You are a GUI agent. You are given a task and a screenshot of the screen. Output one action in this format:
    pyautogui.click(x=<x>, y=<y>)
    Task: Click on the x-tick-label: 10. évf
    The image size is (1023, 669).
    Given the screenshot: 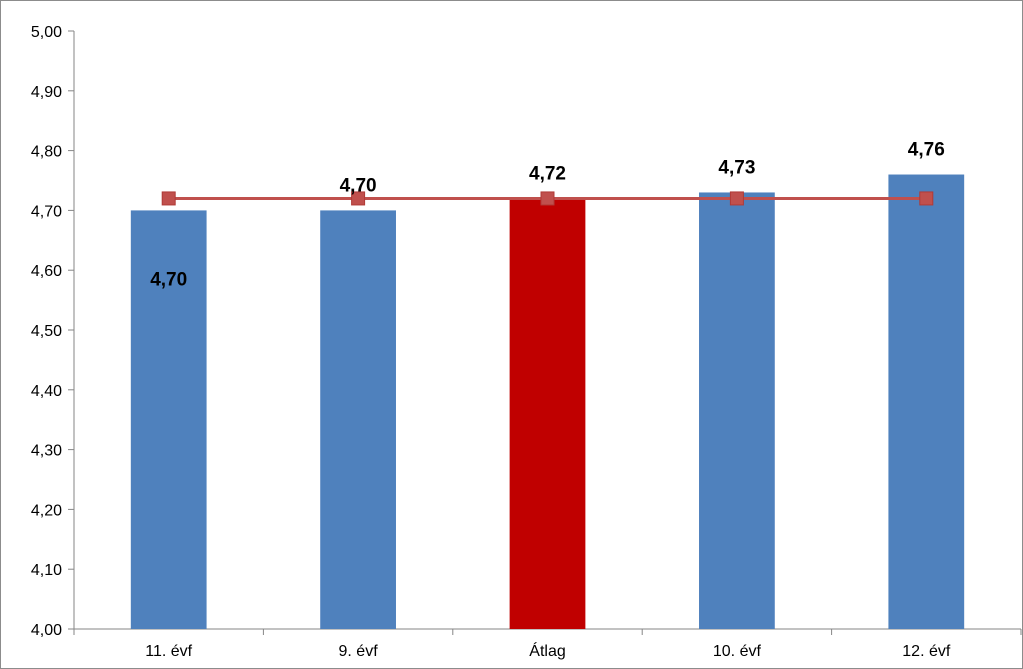 What is the action you would take?
    pyautogui.click(x=737, y=651)
    